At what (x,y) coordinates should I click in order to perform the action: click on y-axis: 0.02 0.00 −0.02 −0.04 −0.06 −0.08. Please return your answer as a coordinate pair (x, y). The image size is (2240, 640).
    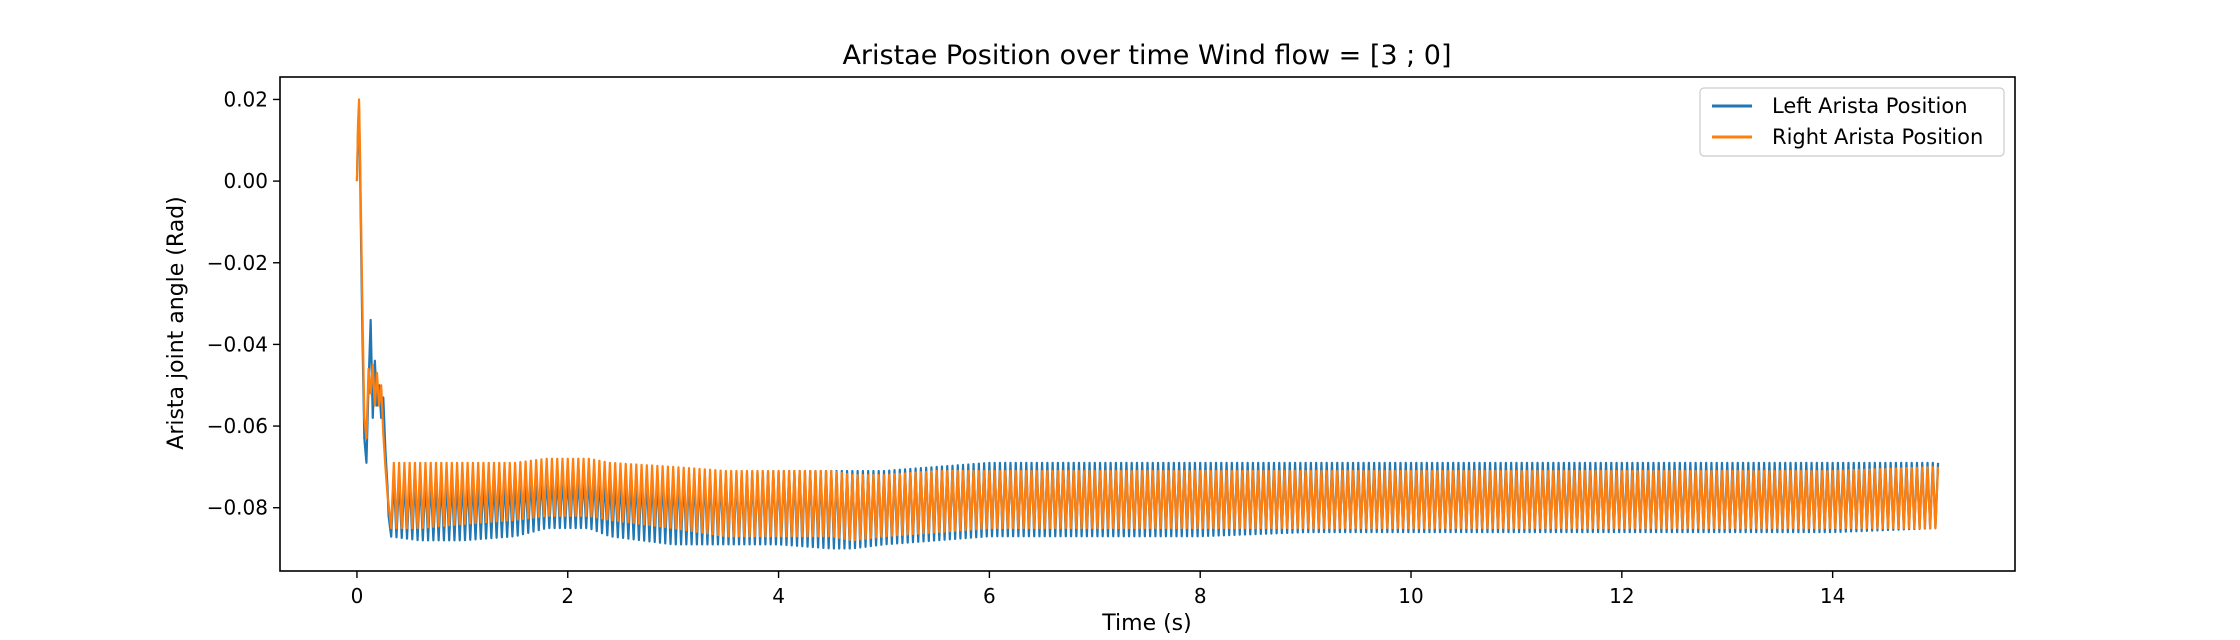
    Looking at the image, I should click on (243, 303).